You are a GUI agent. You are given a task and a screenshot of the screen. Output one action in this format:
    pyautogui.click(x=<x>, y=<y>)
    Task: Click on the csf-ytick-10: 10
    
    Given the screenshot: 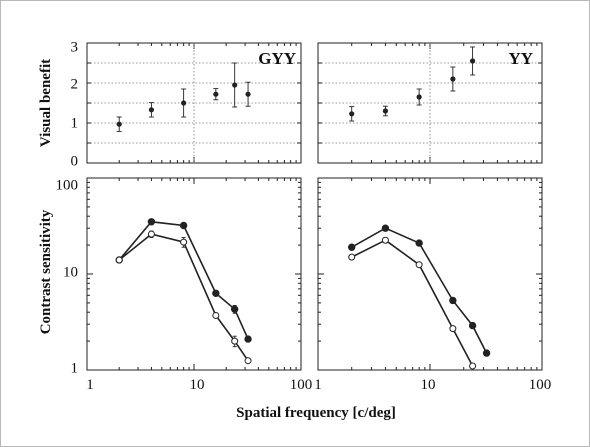 What is the action you would take?
    pyautogui.click(x=70, y=272)
    